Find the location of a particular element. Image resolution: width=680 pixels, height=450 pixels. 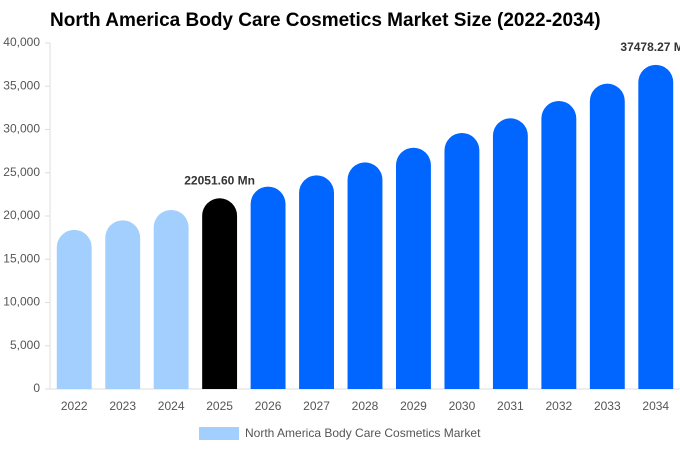

x-tick-label: 2030 is located at coordinates (462, 406).